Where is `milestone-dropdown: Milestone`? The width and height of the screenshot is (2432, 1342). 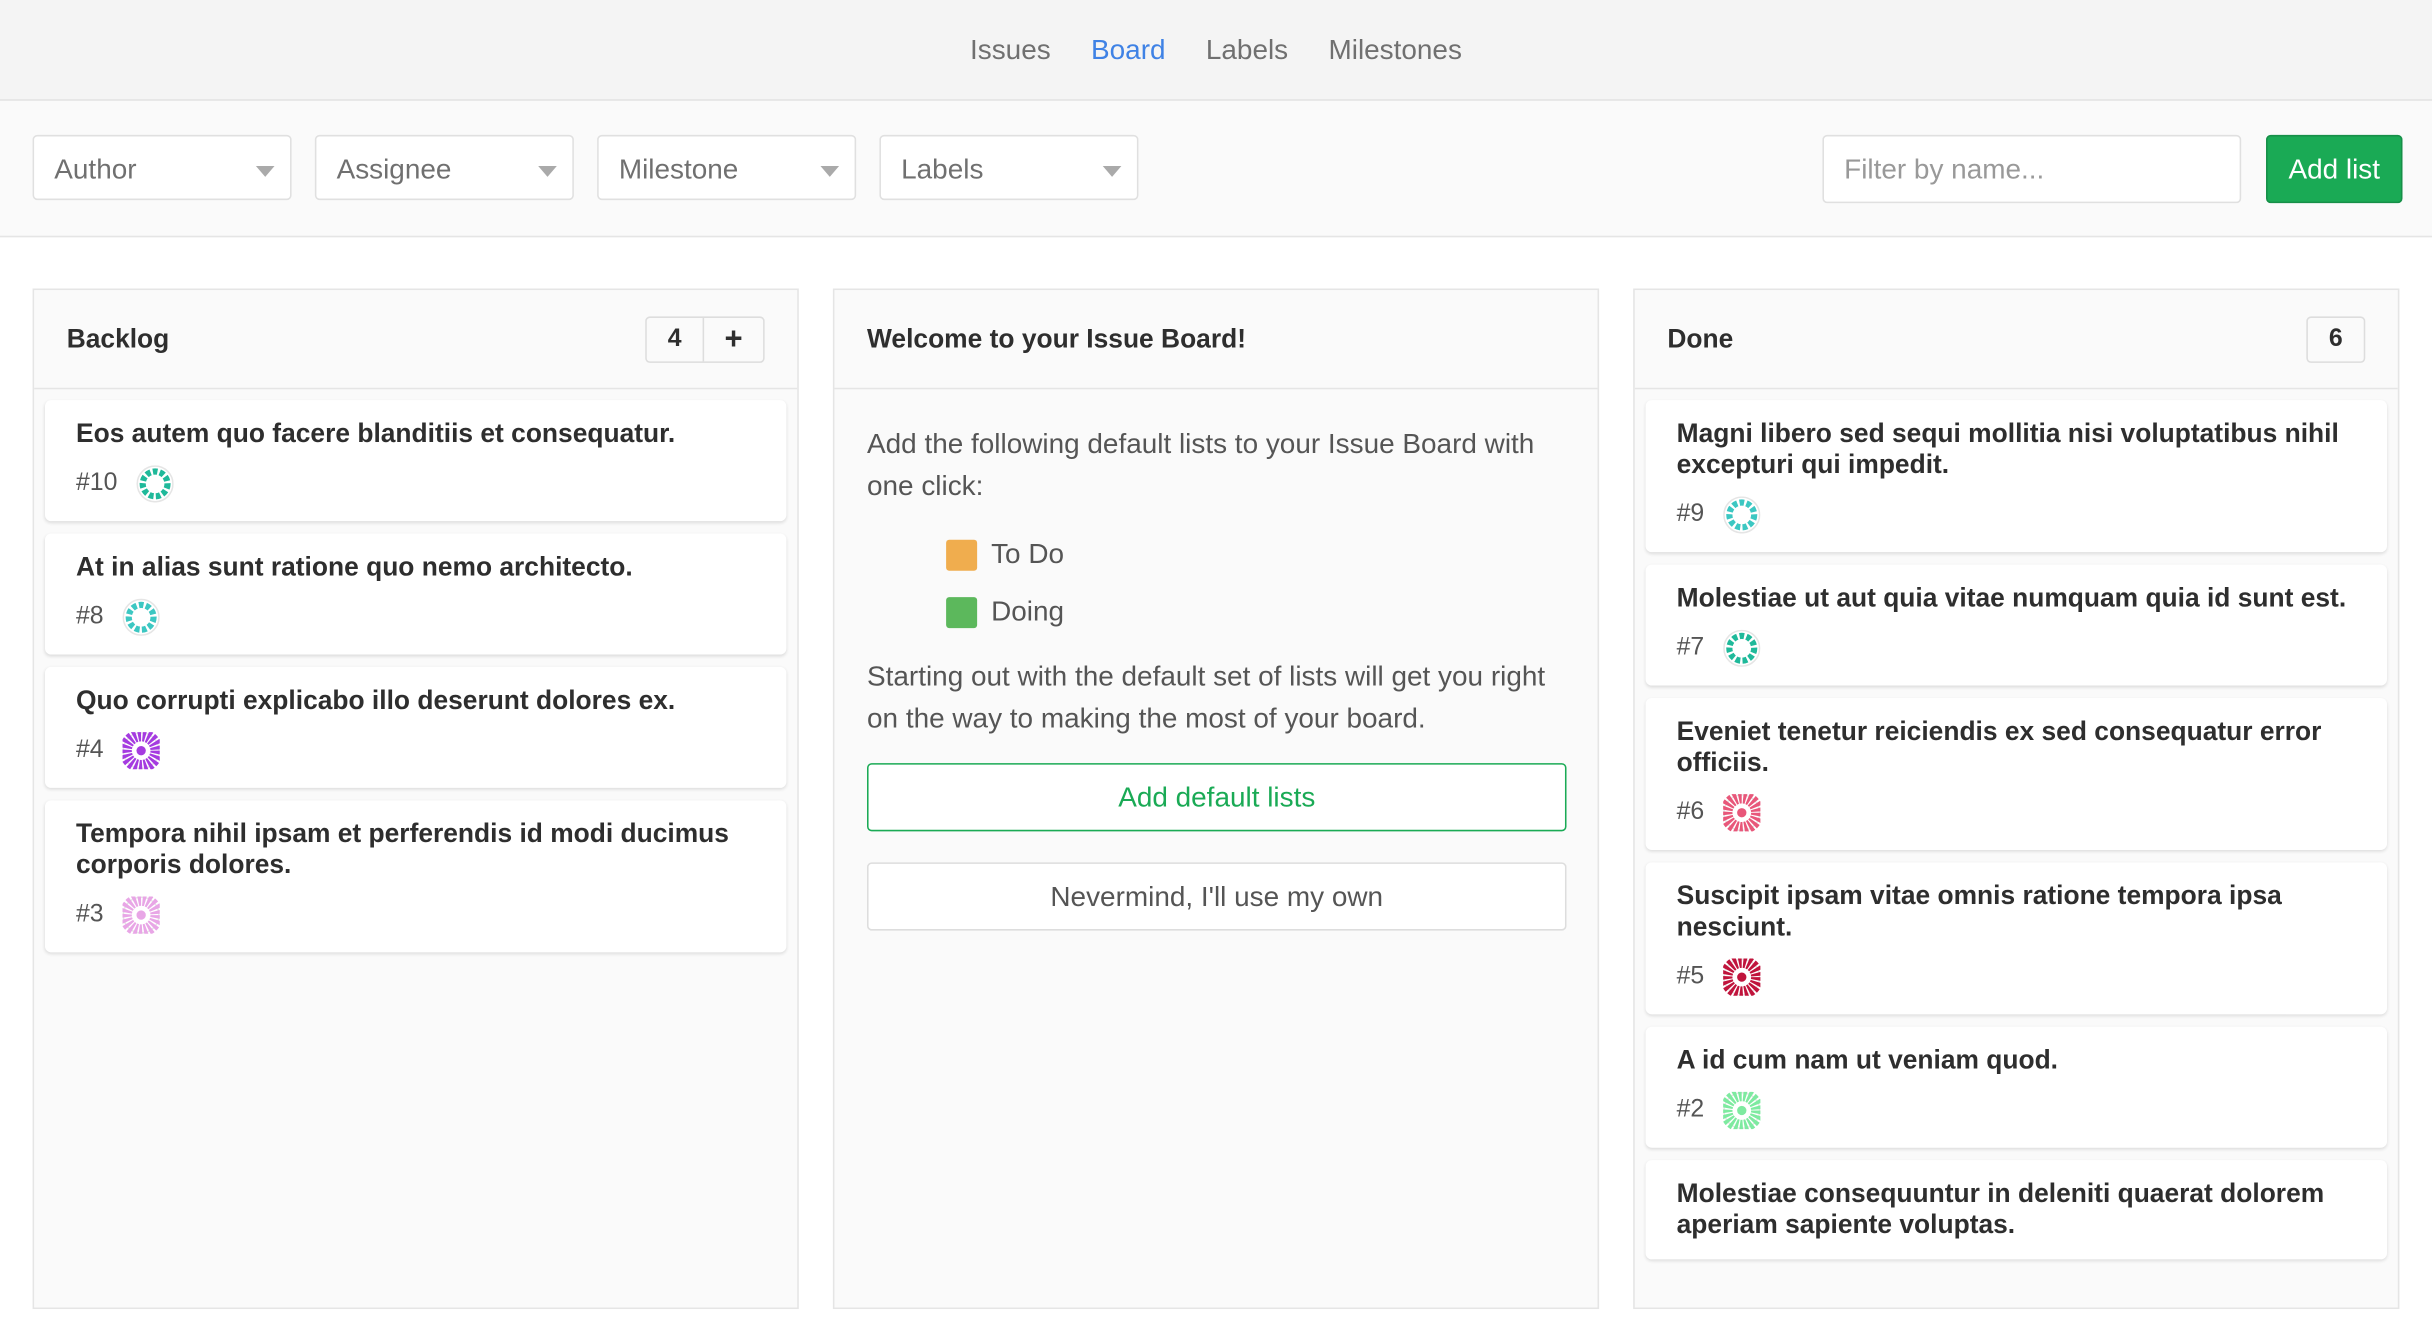 milestone-dropdown: Milestone is located at coordinates (727, 167).